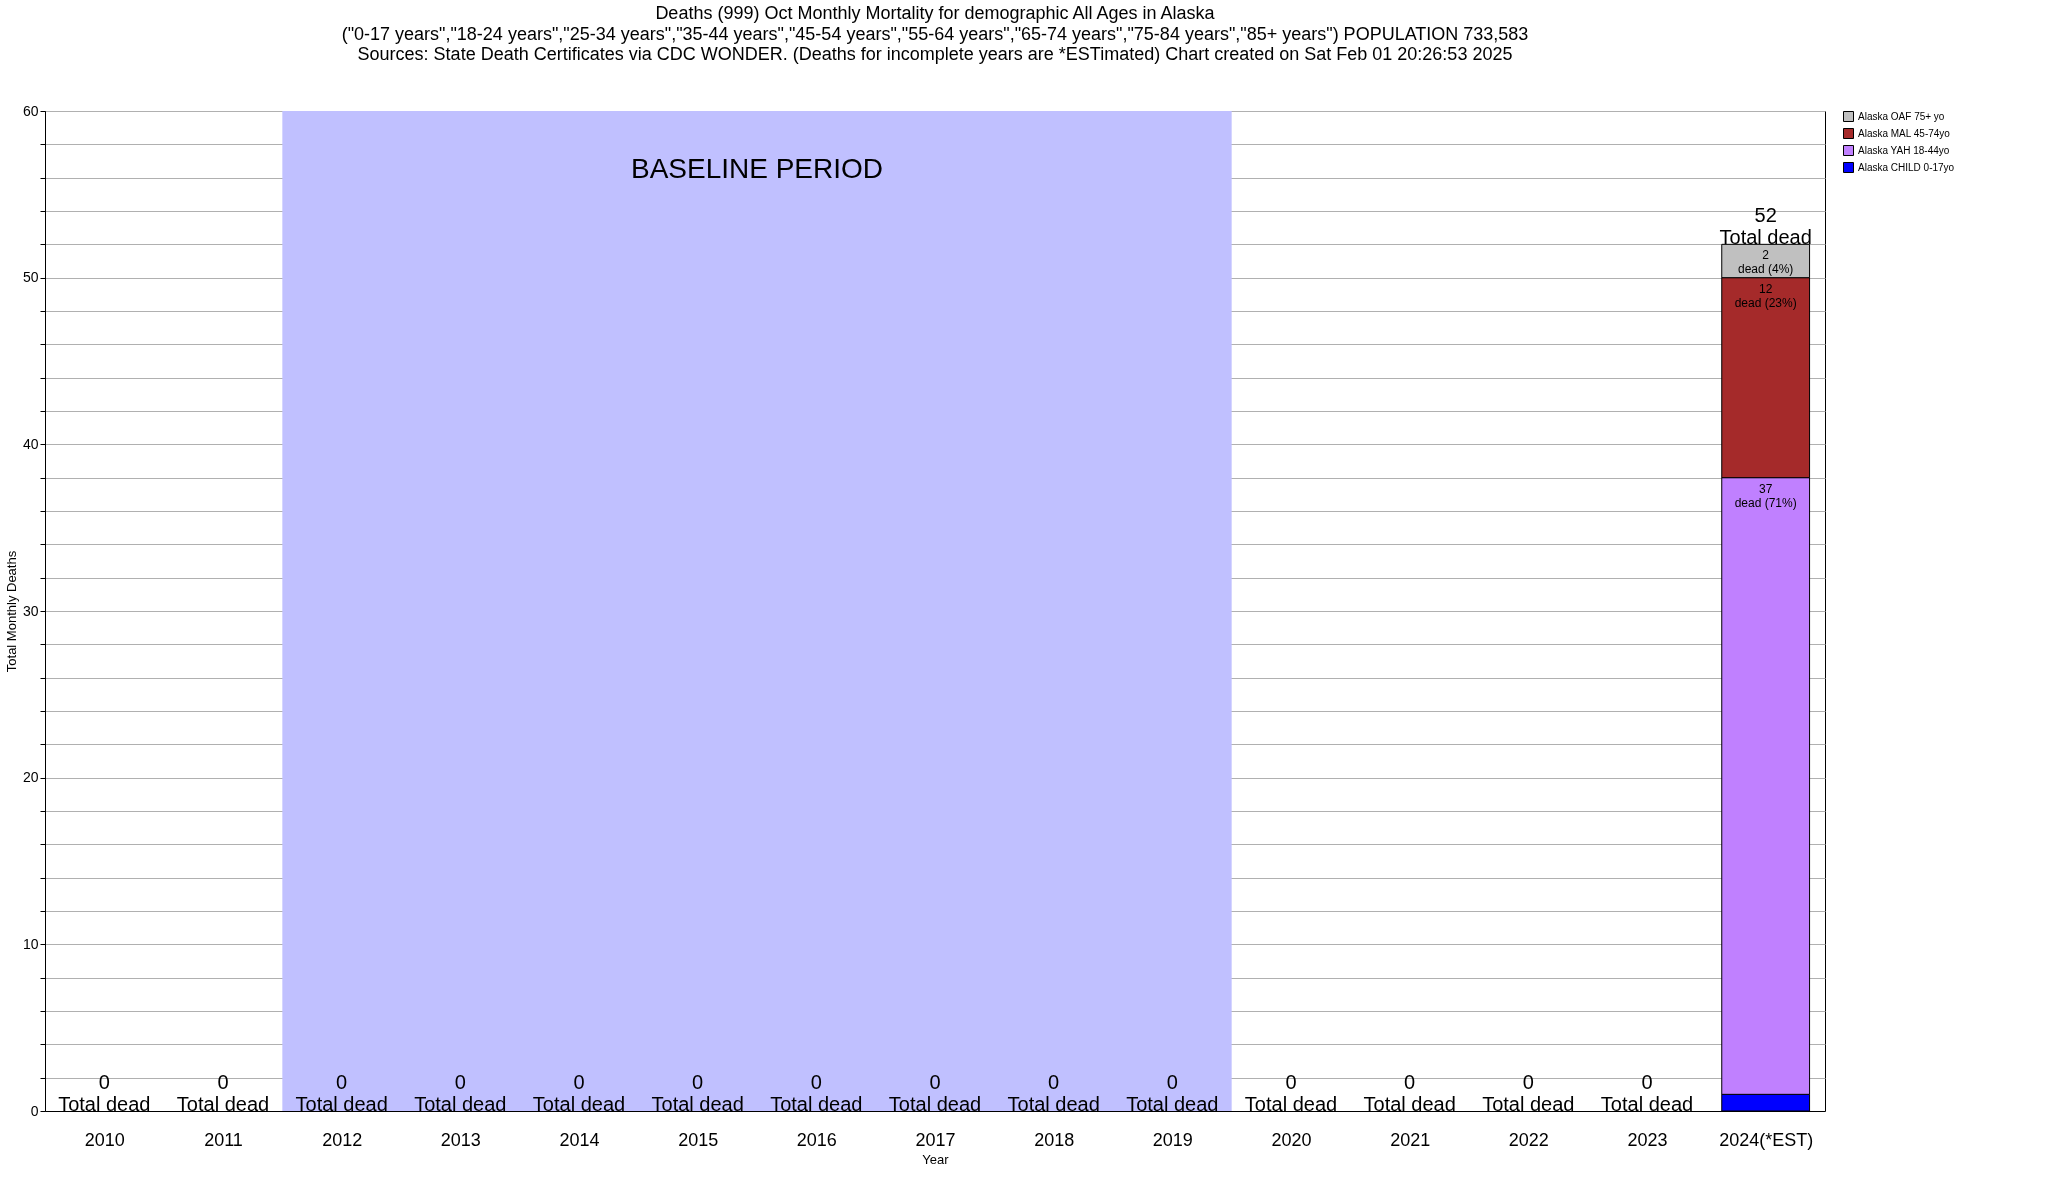 The width and height of the screenshot is (2048, 1200). Describe the element at coordinates (1054, 1139) in the screenshot. I see `x-tick-label: 2018` at that location.